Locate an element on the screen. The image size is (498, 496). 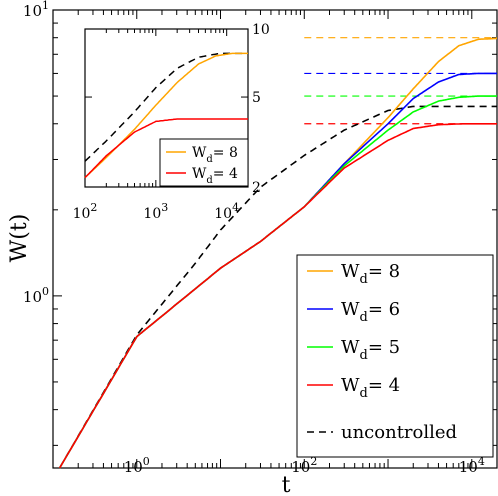
inset-y-tick-label: 5 is located at coordinates (256, 98).